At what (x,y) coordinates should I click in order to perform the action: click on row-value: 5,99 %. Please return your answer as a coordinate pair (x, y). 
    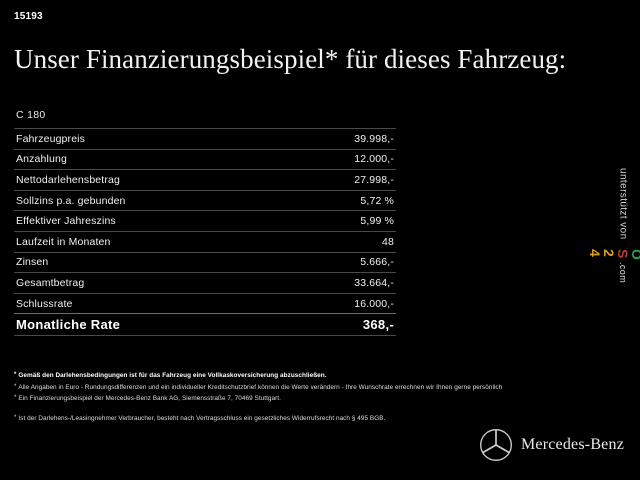
    Looking at the image, I should click on (377, 221).